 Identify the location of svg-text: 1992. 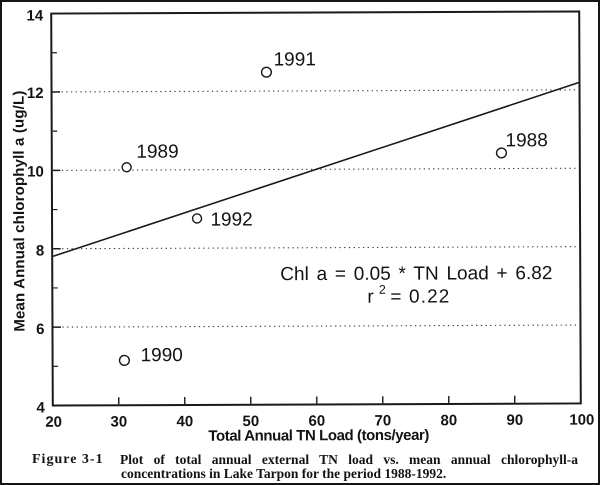
(231, 219).